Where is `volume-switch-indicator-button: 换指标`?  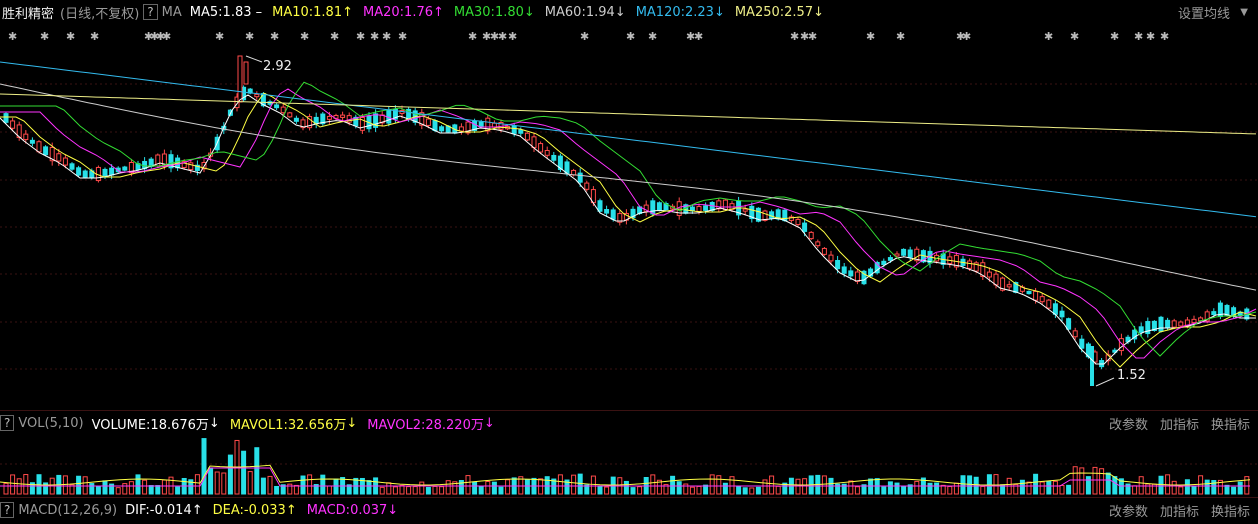 volume-switch-indicator-button: 换指标 is located at coordinates (1230, 425).